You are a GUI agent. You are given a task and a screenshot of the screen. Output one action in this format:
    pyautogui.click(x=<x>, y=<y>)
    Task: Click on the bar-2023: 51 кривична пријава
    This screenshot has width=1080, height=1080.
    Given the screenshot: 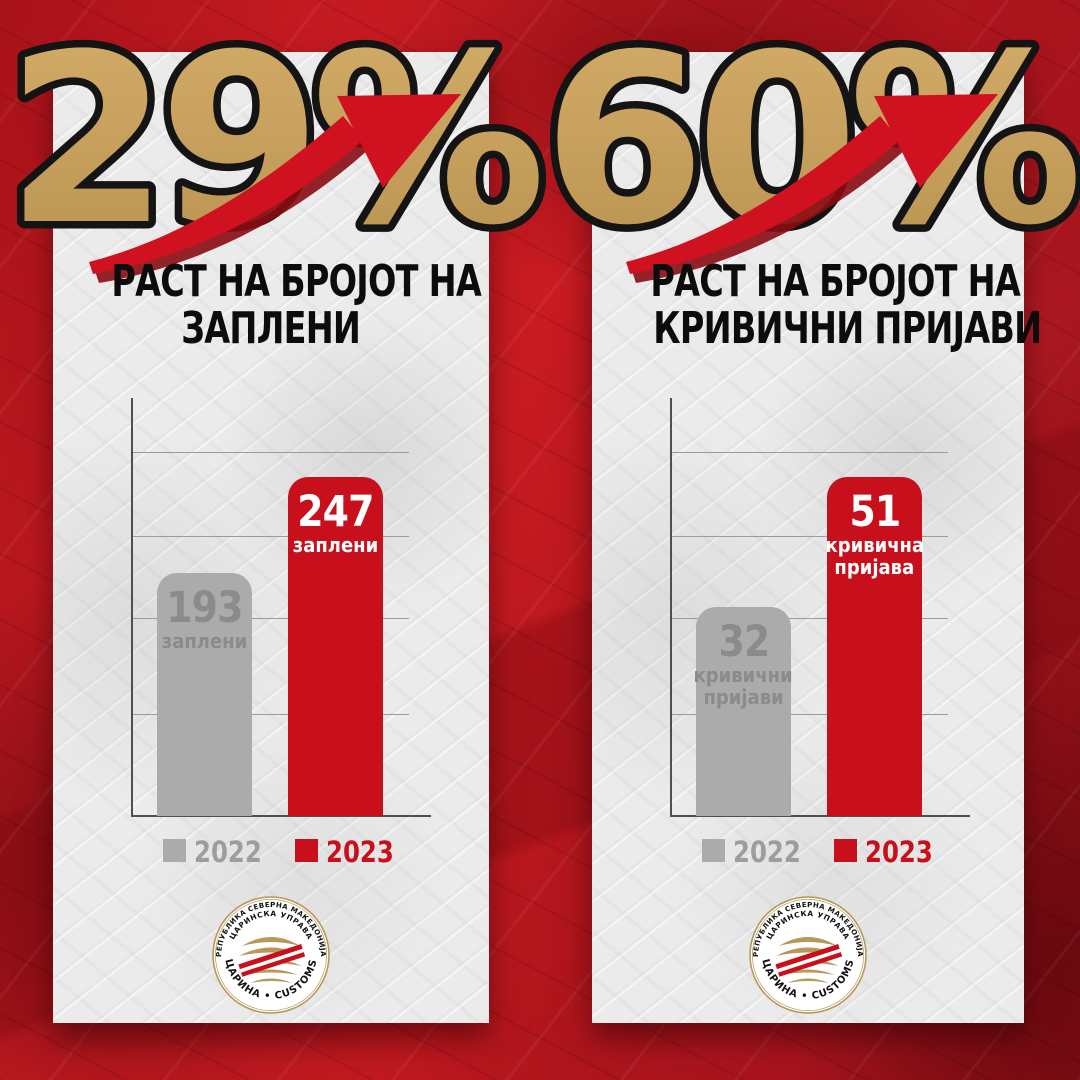 What is the action you would take?
    pyautogui.click(x=874, y=646)
    